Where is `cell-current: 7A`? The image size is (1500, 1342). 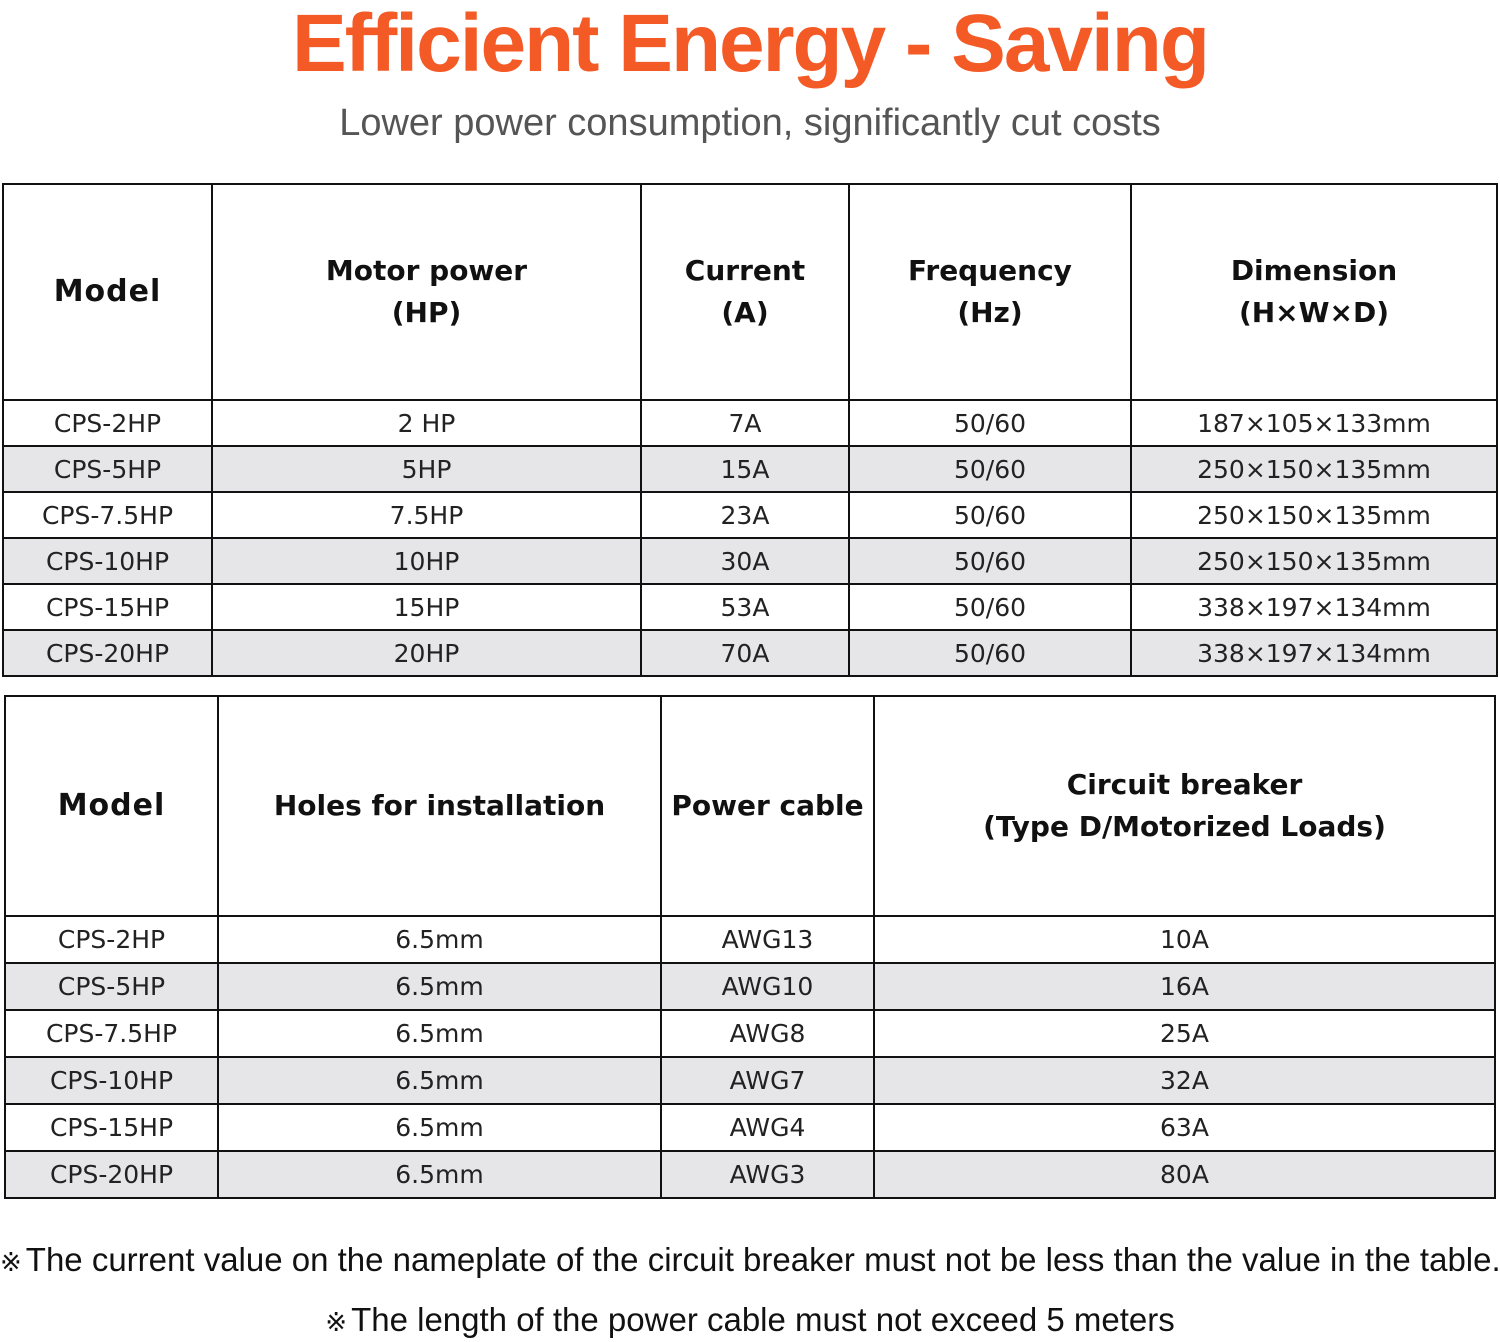 cell-current: 7A is located at coordinates (745, 423).